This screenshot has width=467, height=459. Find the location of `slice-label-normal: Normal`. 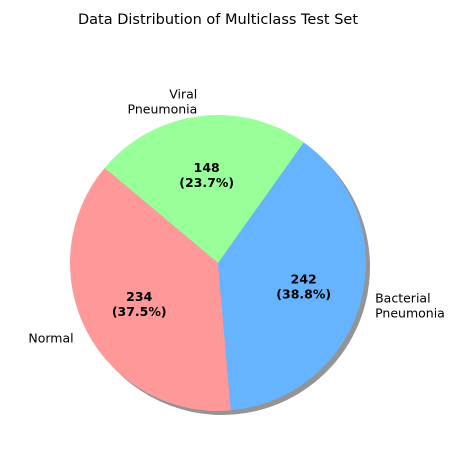

slice-label-normal: Normal is located at coordinates (50, 338).